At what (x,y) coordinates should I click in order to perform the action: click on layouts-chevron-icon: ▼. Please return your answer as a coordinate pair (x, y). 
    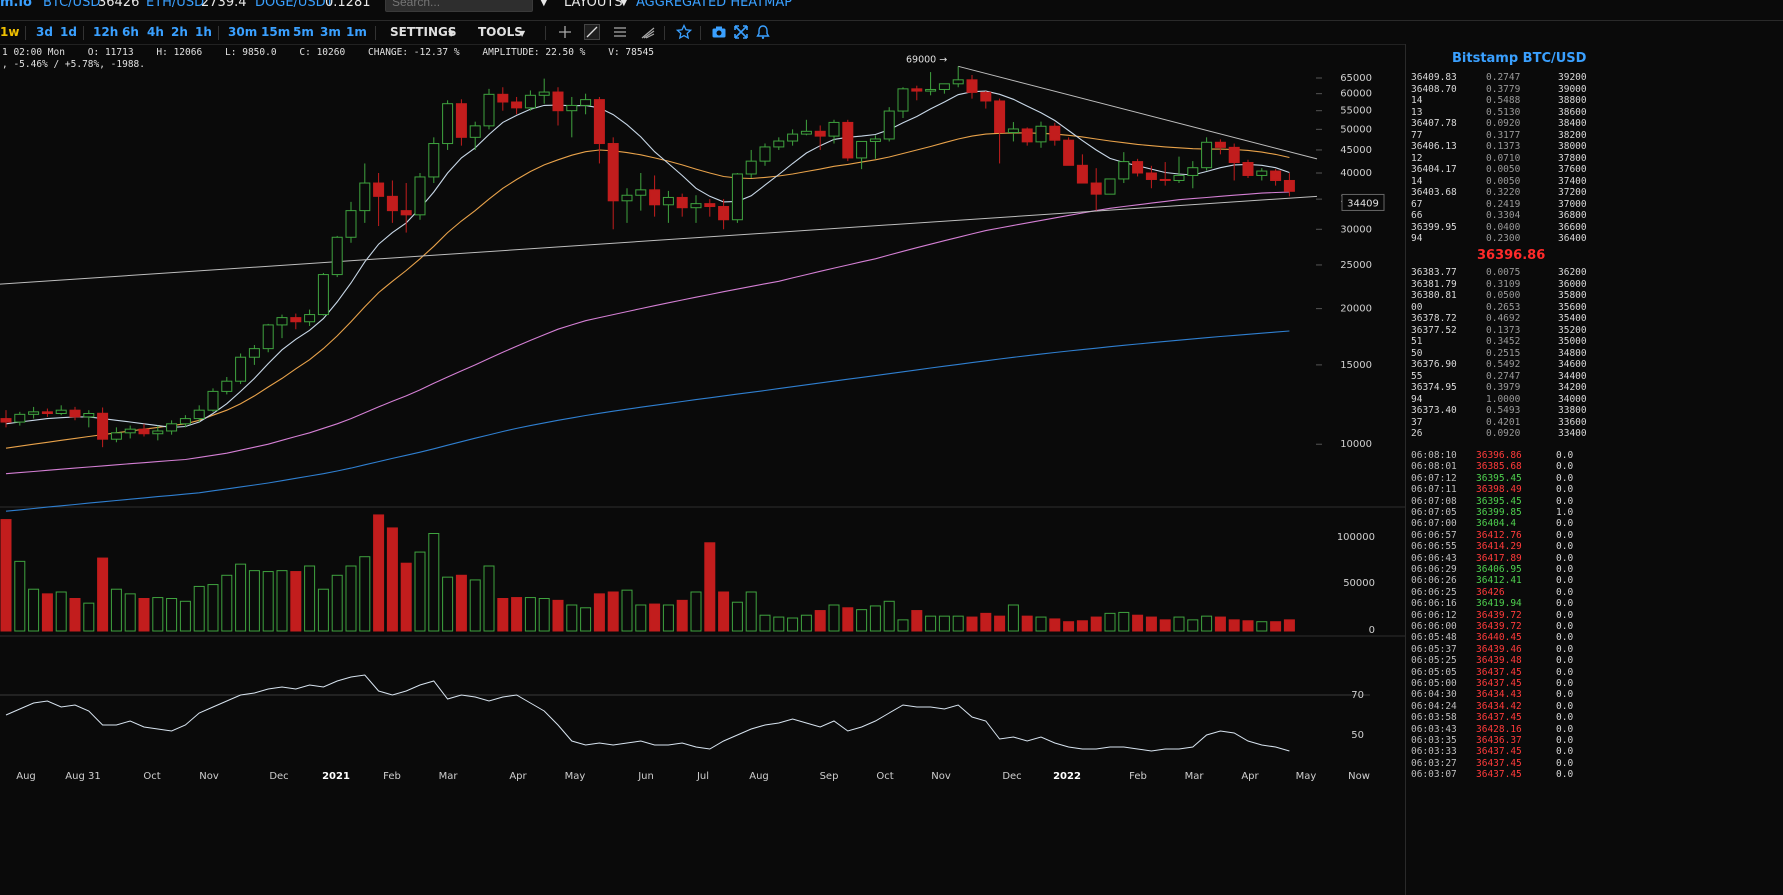
    Looking at the image, I should click on (624, 4).